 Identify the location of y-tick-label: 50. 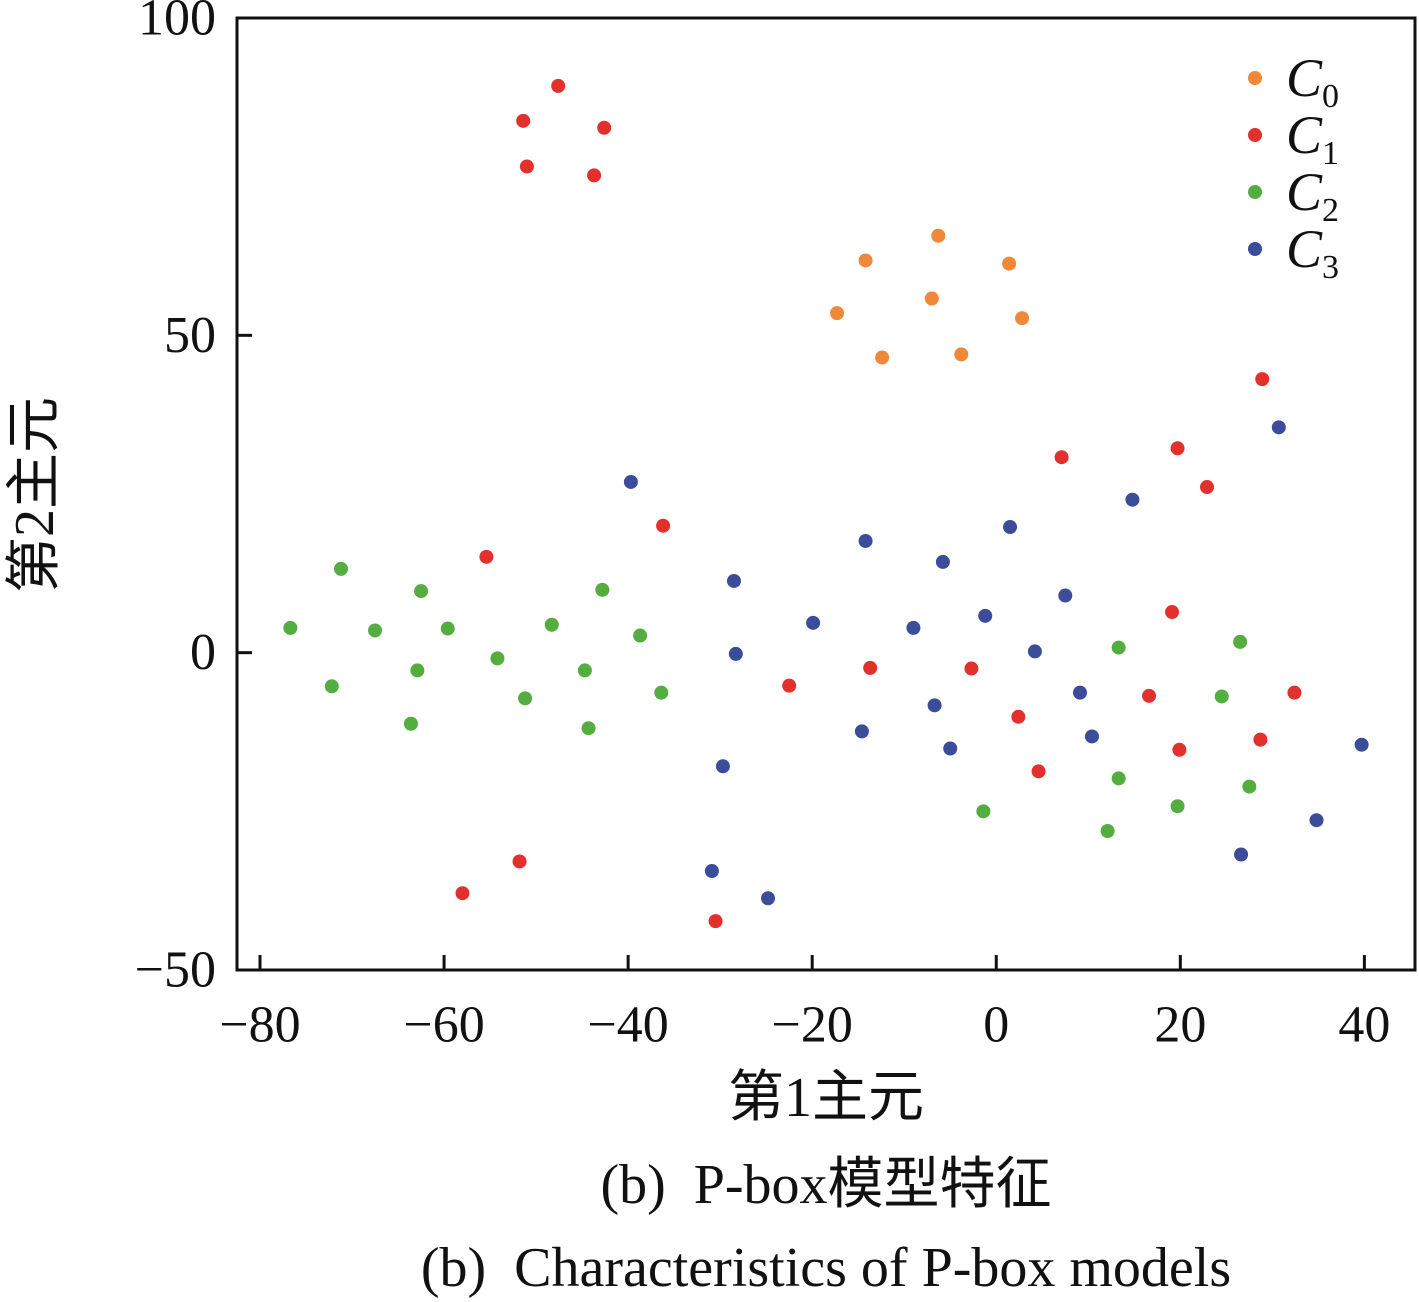
(190, 335).